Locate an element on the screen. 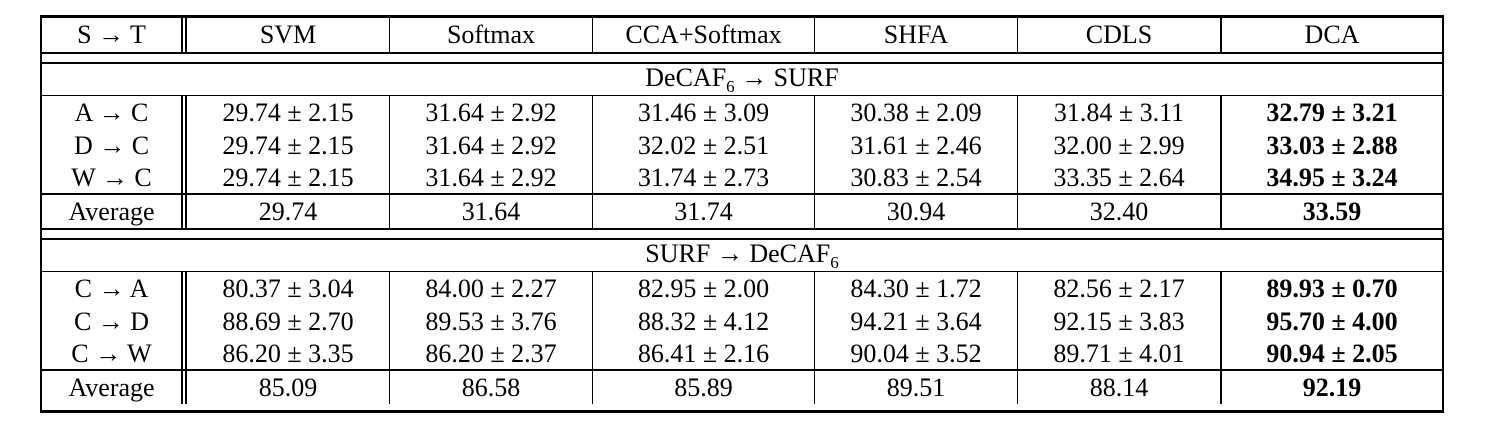  table-cell: 31.74 ± 2.73 is located at coordinates (704, 177).